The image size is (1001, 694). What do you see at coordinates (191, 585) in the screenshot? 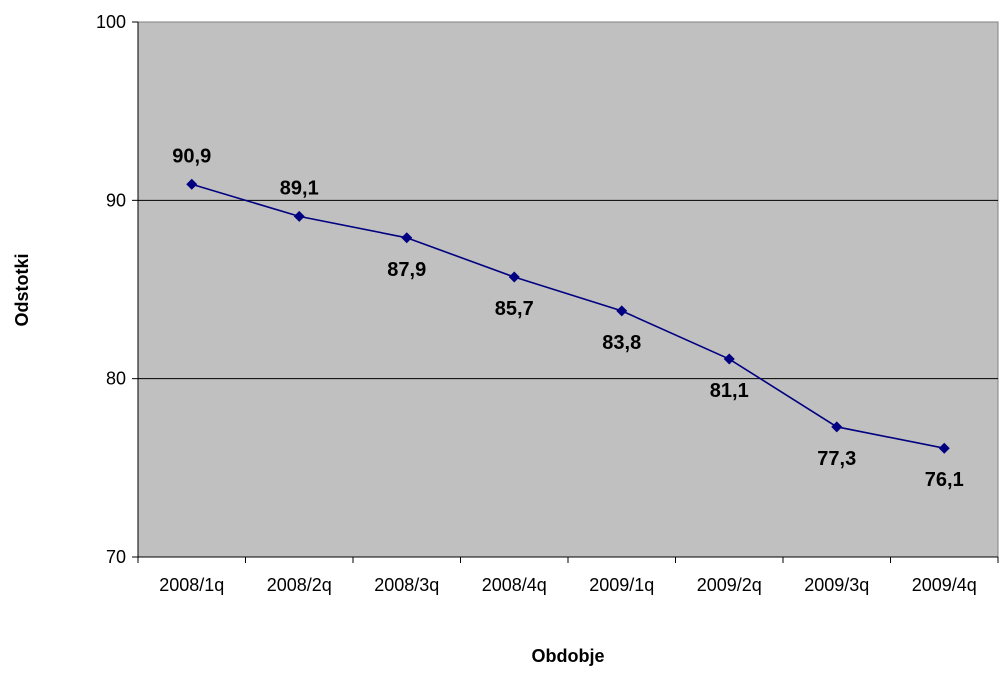
I see `x-tick-label: 2008/1q` at bounding box center [191, 585].